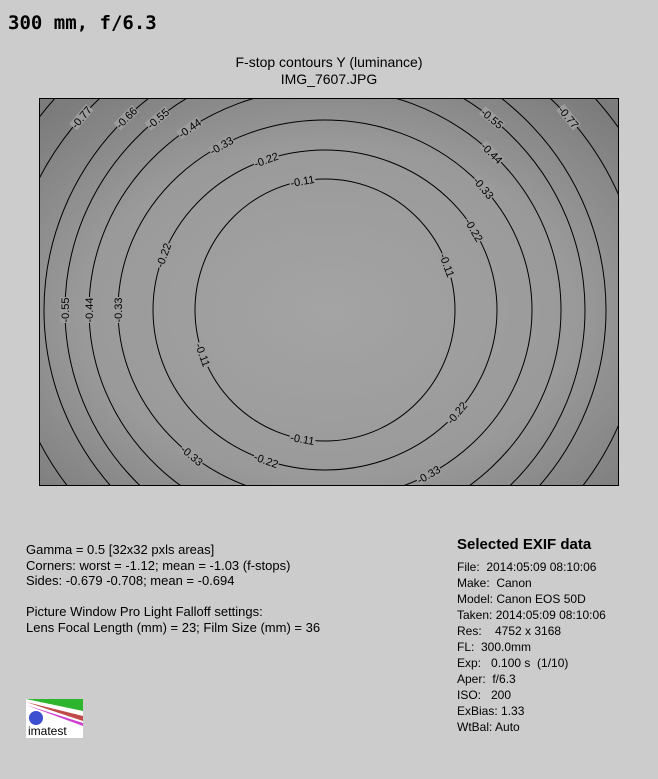  Describe the element at coordinates (66, 309) in the screenshot. I see `contour-label: -0.55` at that location.